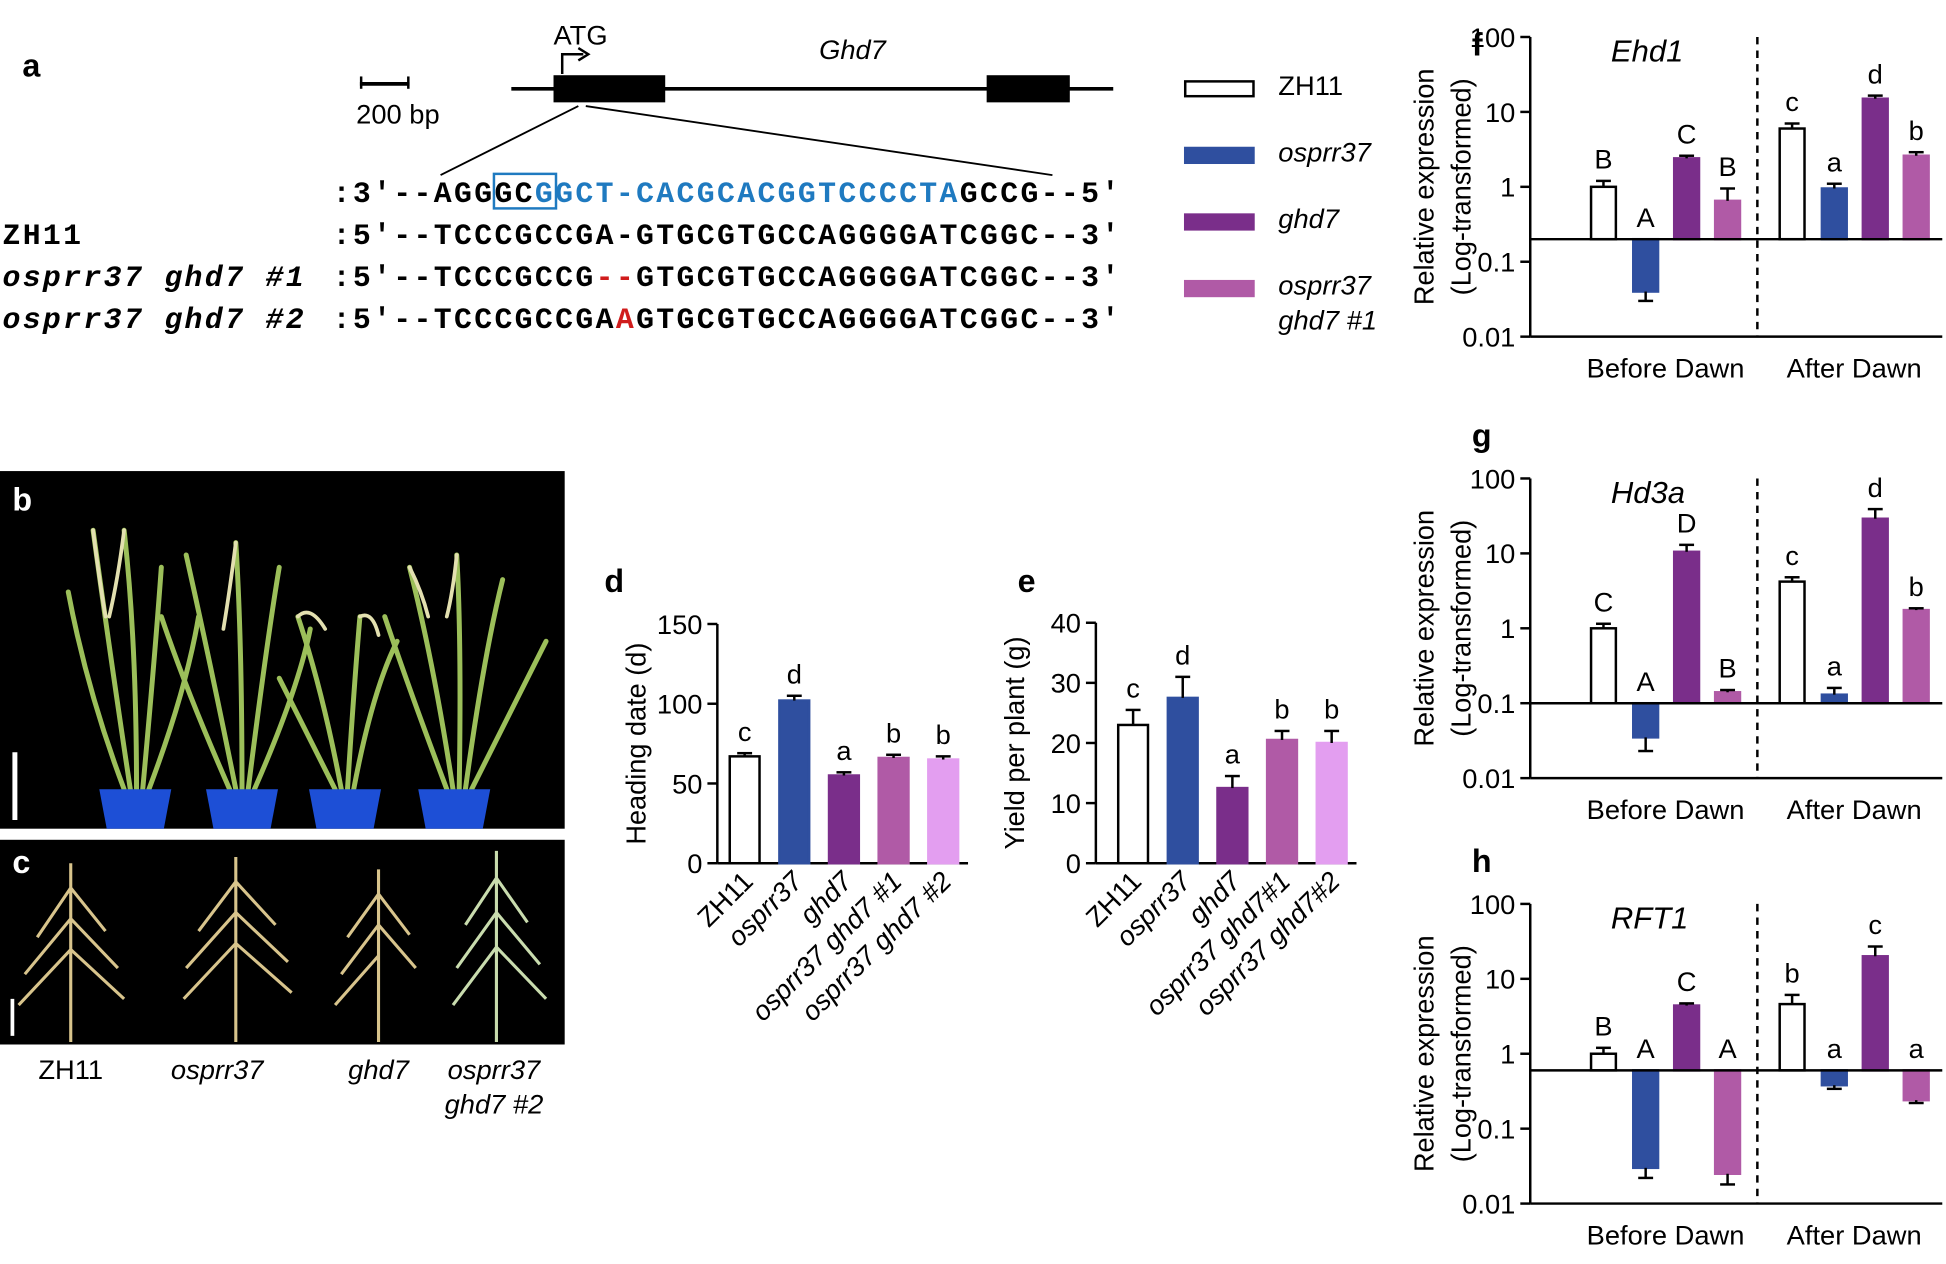  What do you see at coordinates (1646, 1048) in the screenshot?
I see `significance-letter: A` at bounding box center [1646, 1048].